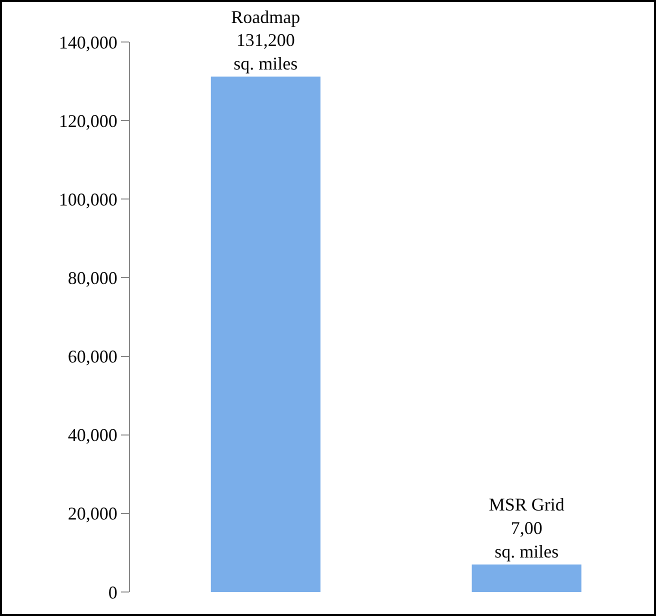 This screenshot has width=656, height=616. Describe the element at coordinates (88, 199) in the screenshot. I see `y-tick-label: 100,000` at that location.